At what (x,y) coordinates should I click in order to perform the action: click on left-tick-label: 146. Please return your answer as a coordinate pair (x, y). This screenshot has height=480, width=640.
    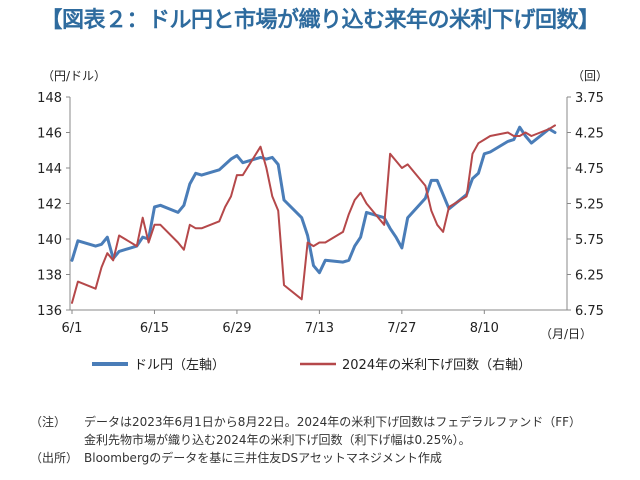
    Looking at the image, I should click on (49, 134).